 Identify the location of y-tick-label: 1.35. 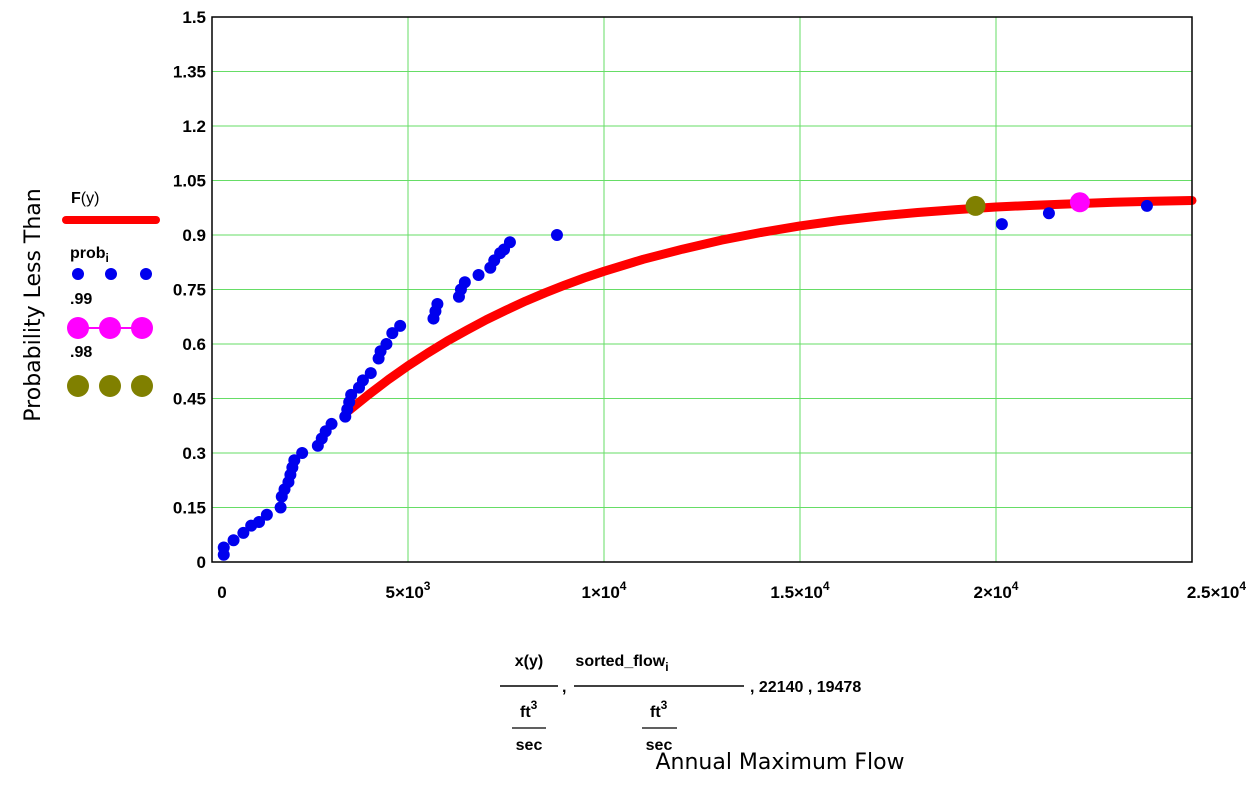
(189, 72).